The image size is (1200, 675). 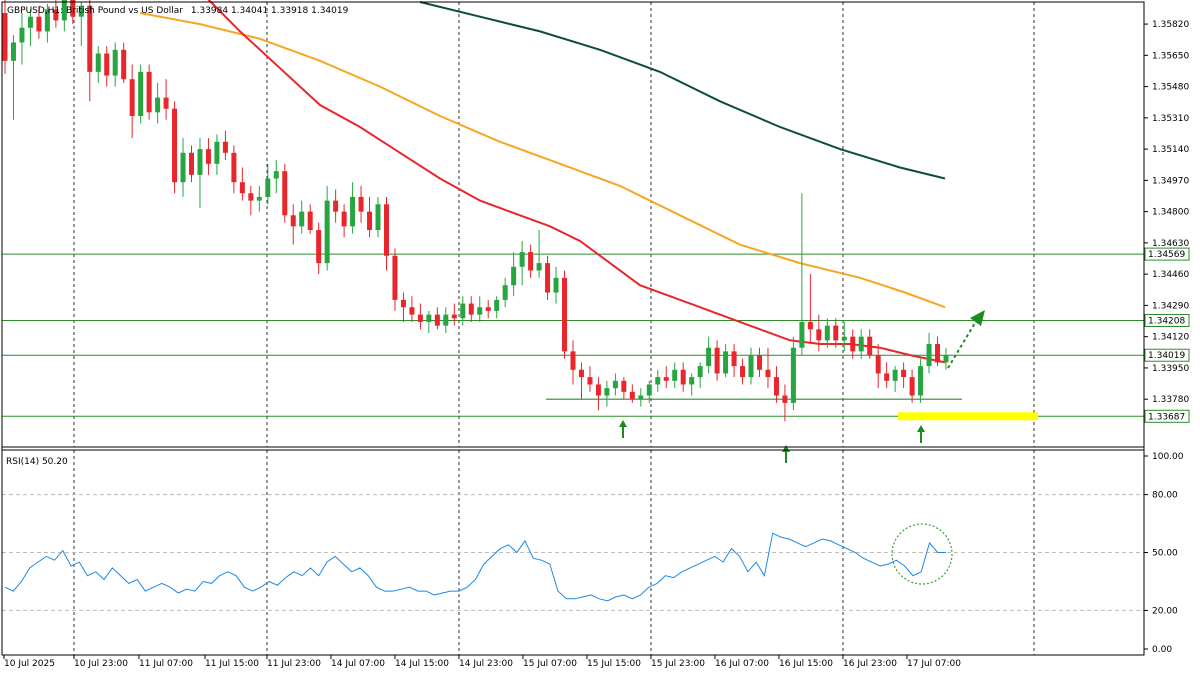 What do you see at coordinates (1162, 650) in the screenshot?
I see `rsi-tick-label: 0.00` at bounding box center [1162, 650].